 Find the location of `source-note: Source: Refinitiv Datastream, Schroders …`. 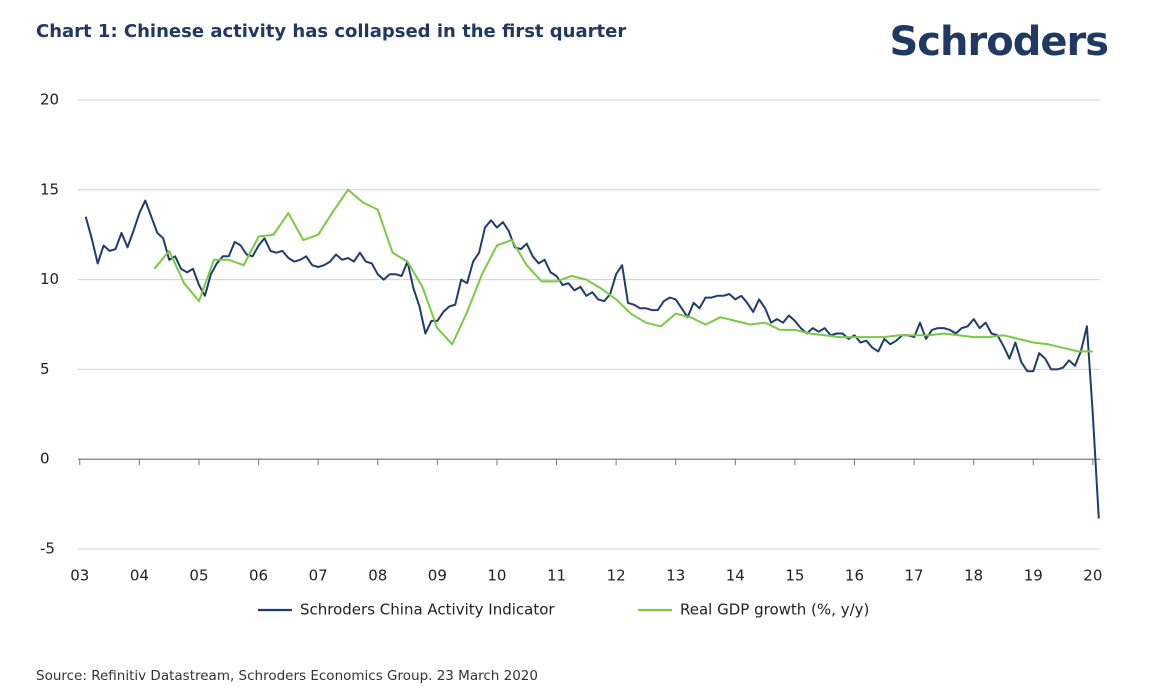

source-note: Source: Refinitiv Datastream, Schroders … is located at coordinates (287, 676).